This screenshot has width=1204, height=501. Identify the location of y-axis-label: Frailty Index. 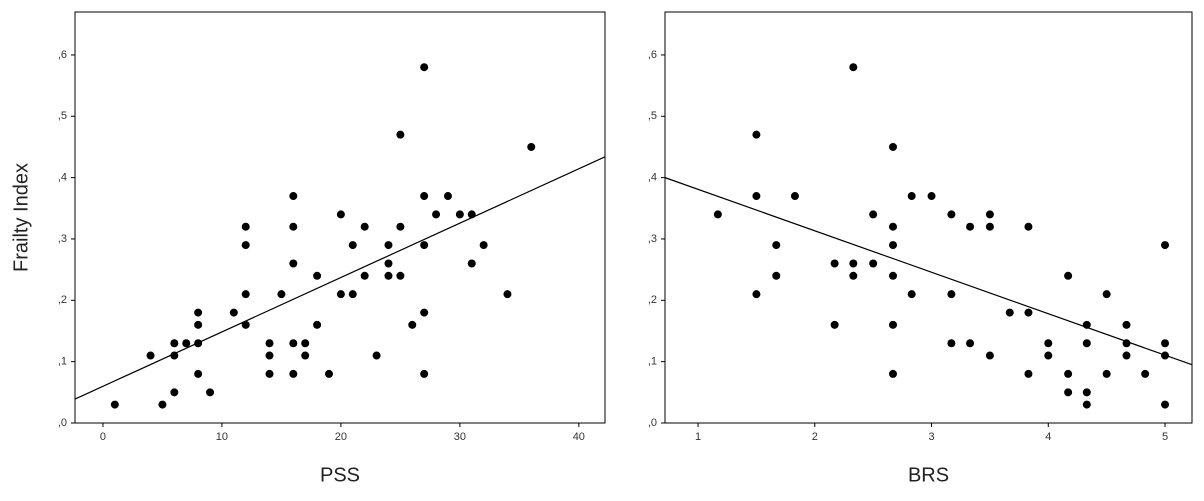
(21, 217).